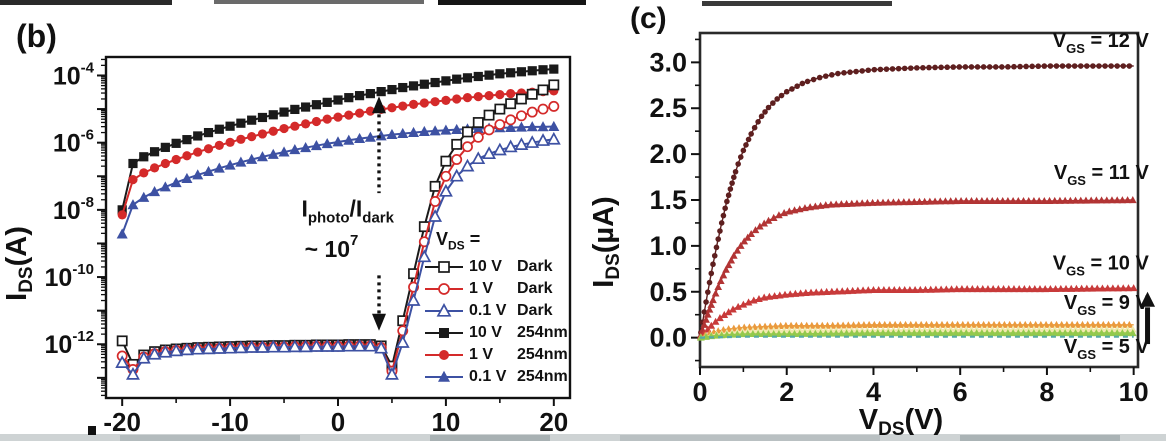 The width and height of the screenshot is (1166, 441). What do you see at coordinates (668, 108) in the screenshot?
I see `y-tick-label: 2.5` at bounding box center [668, 108].